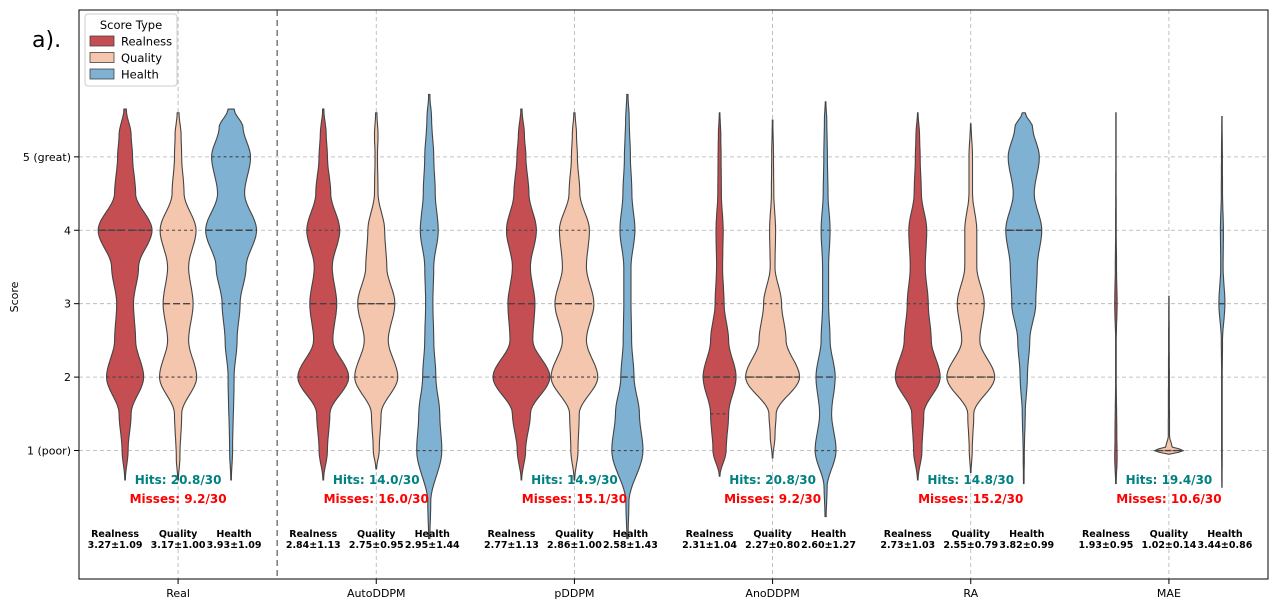 This screenshot has width=1278, height=603. What do you see at coordinates (1169, 375) in the screenshot?
I see `violin-mae-quality` at bounding box center [1169, 375].